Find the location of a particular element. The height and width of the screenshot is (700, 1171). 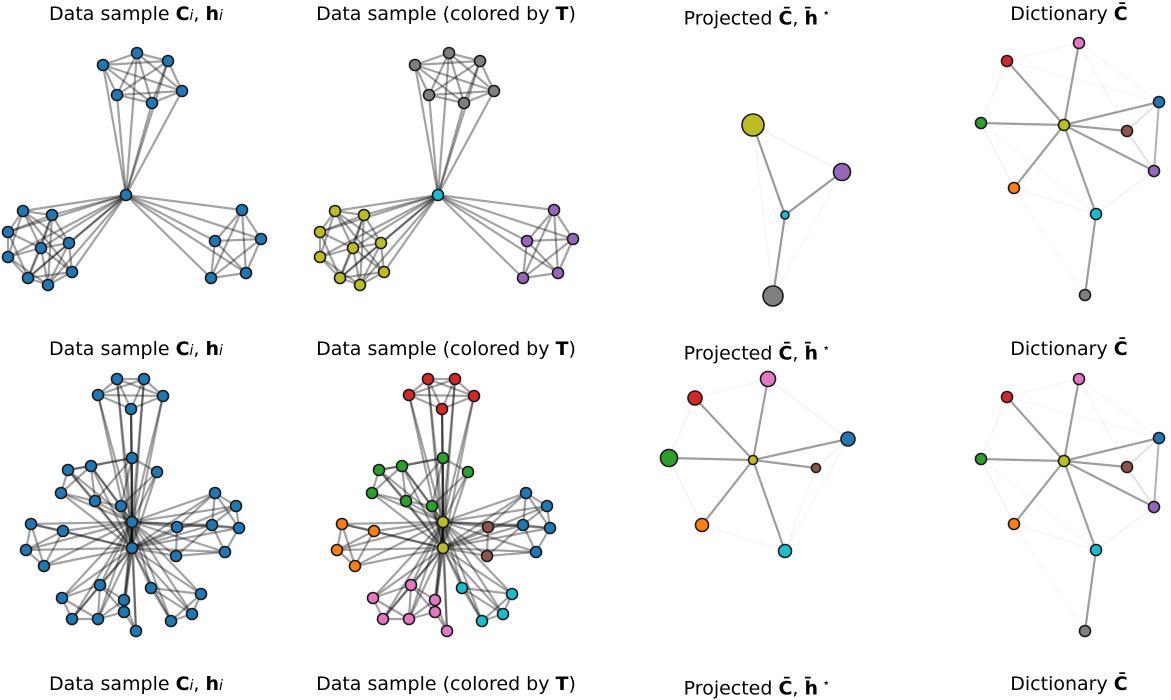

title-colored-row1: Data sample (colored by T) is located at coordinates (446, 14).